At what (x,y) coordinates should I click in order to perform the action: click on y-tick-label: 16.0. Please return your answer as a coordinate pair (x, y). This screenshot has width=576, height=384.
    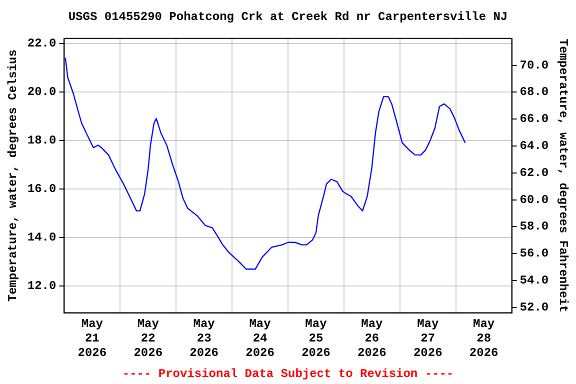
    Looking at the image, I should click on (41, 189).